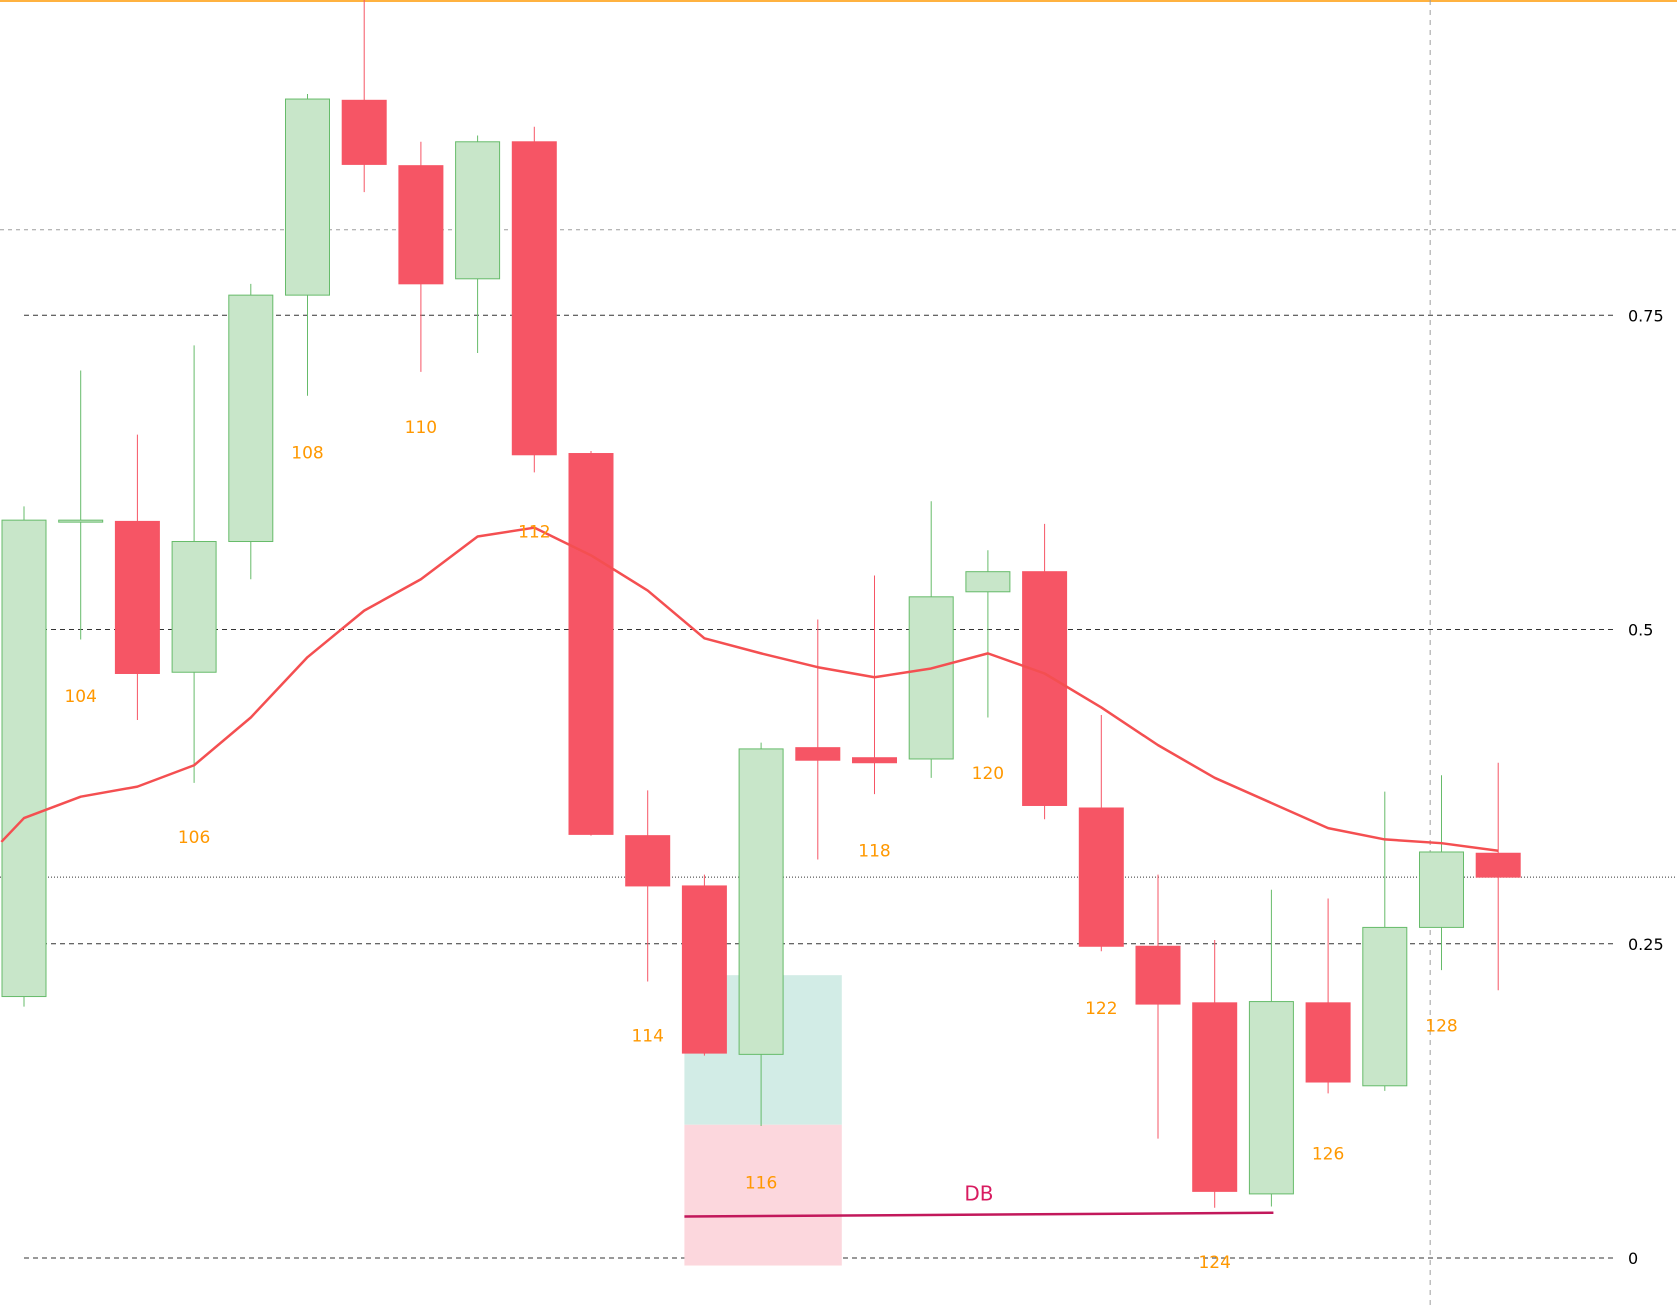 The image size is (1677, 1308). What do you see at coordinates (421, 428) in the screenshot?
I see `bar-number-110: 110` at bounding box center [421, 428].